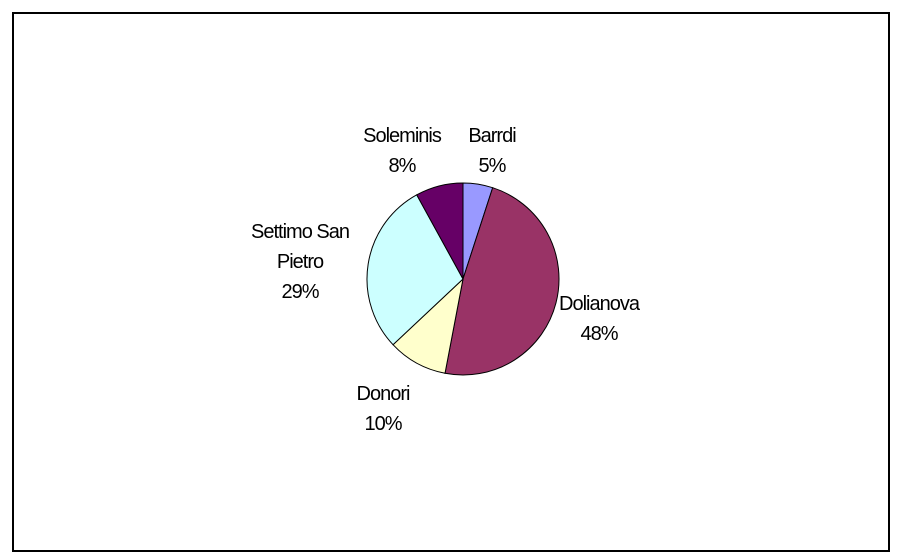 The width and height of the screenshot is (903, 554). I want to click on pie-slice-soleminis, so click(440, 231).